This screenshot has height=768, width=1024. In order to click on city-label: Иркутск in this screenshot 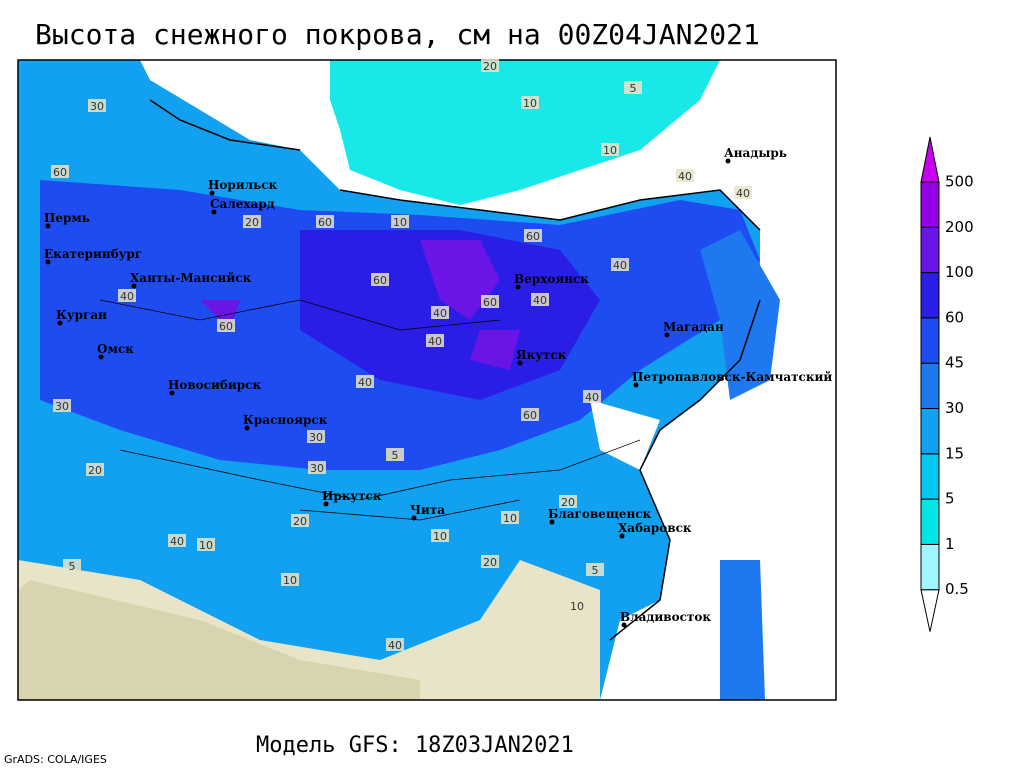, I will do `click(352, 496)`.